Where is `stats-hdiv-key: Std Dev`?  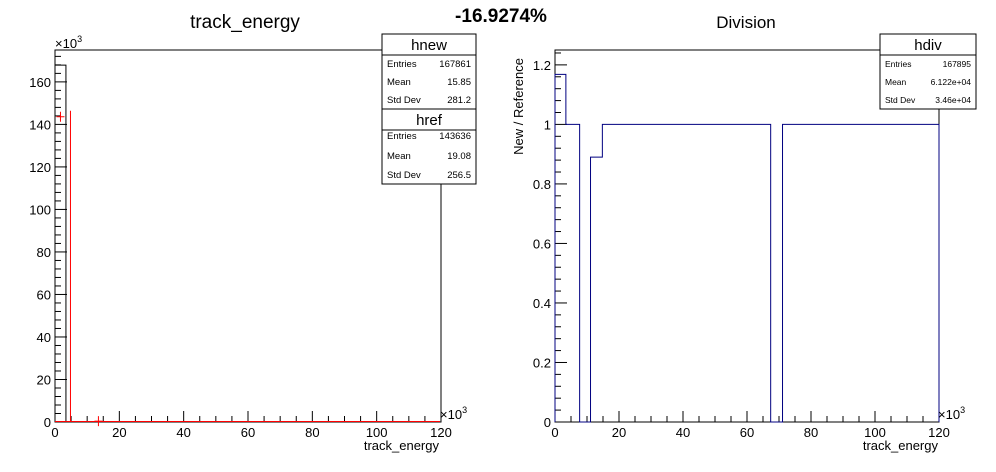 stats-hdiv-key: Std Dev is located at coordinates (900, 100).